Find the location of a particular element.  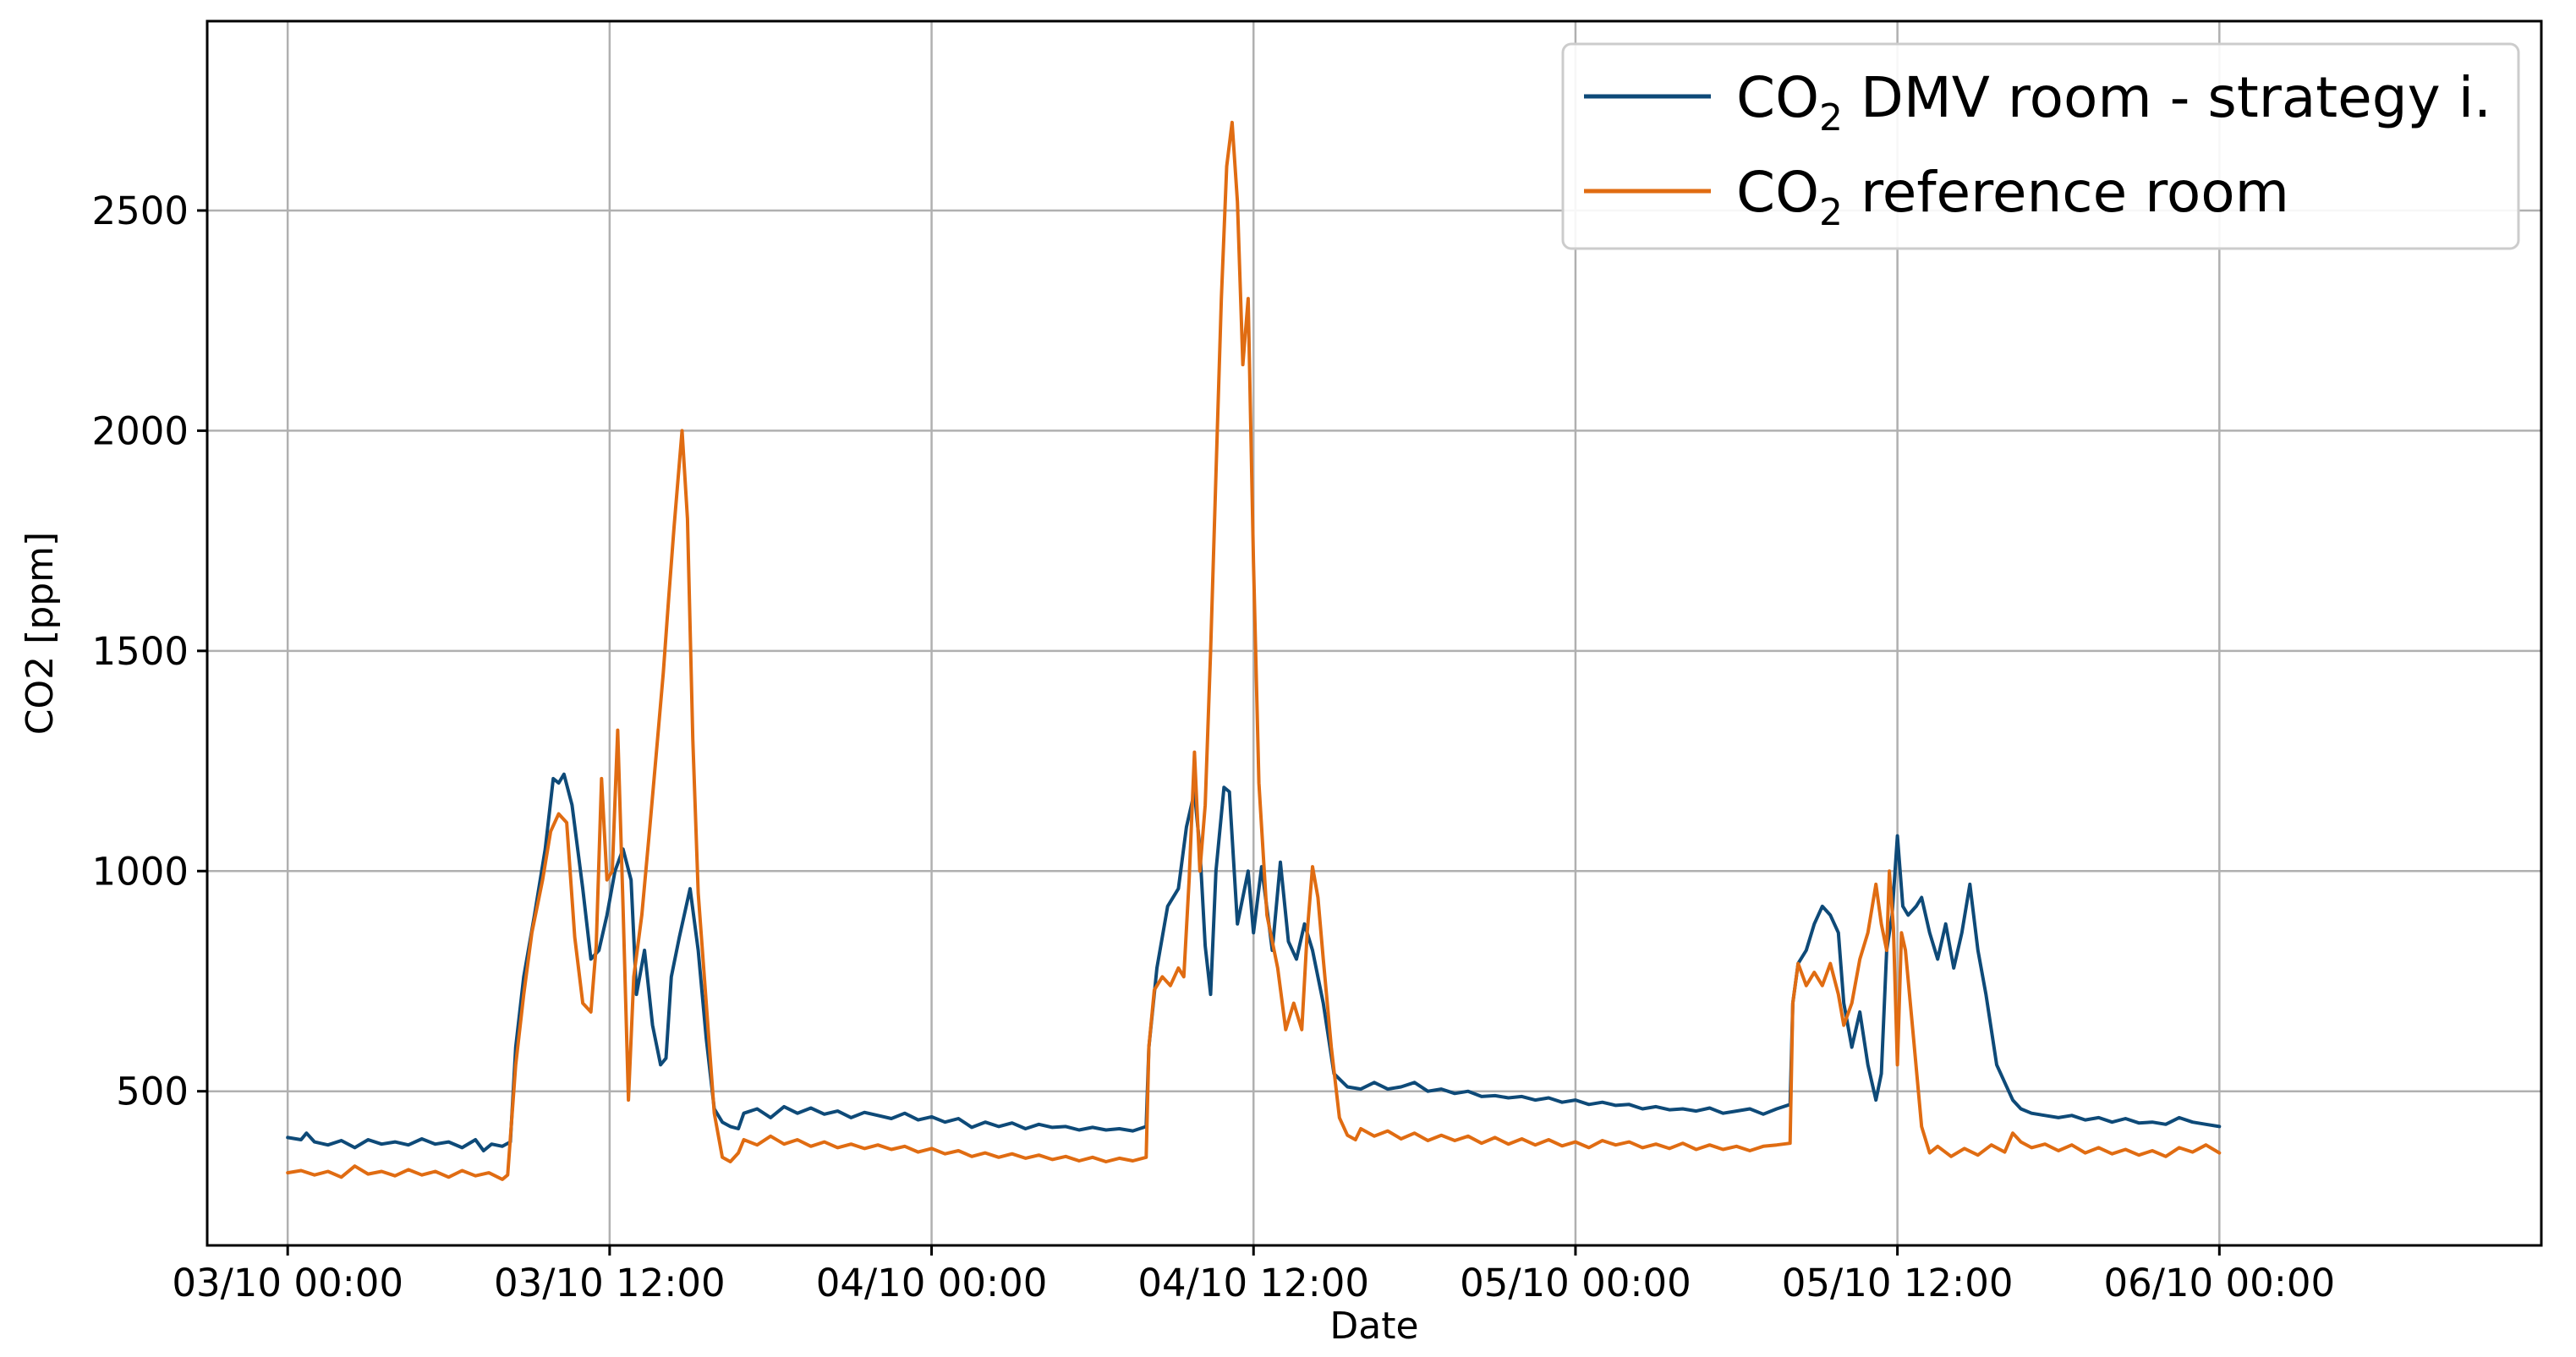

legend-box is located at coordinates (2040, 146).